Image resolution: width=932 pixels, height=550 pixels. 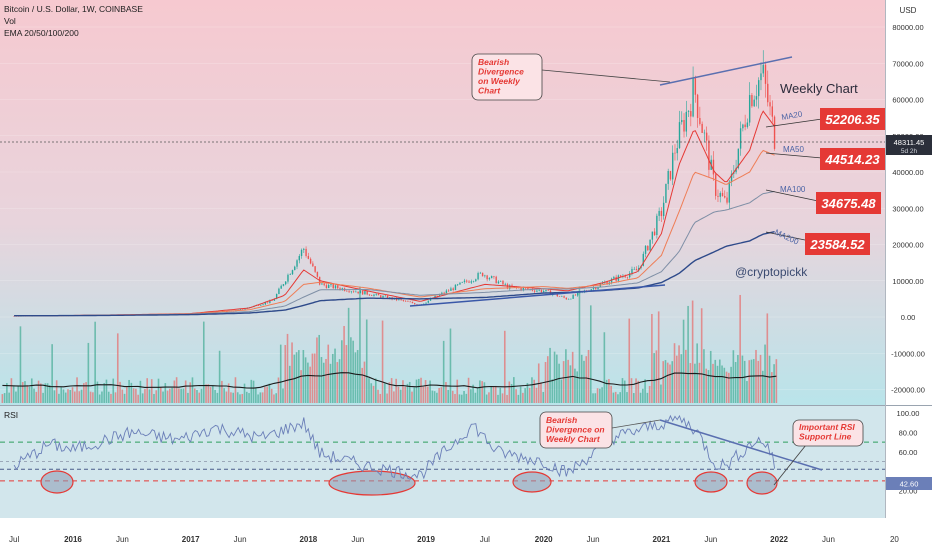 What do you see at coordinates (793, 189) in the screenshot?
I see `ma100-label: MA100` at bounding box center [793, 189].